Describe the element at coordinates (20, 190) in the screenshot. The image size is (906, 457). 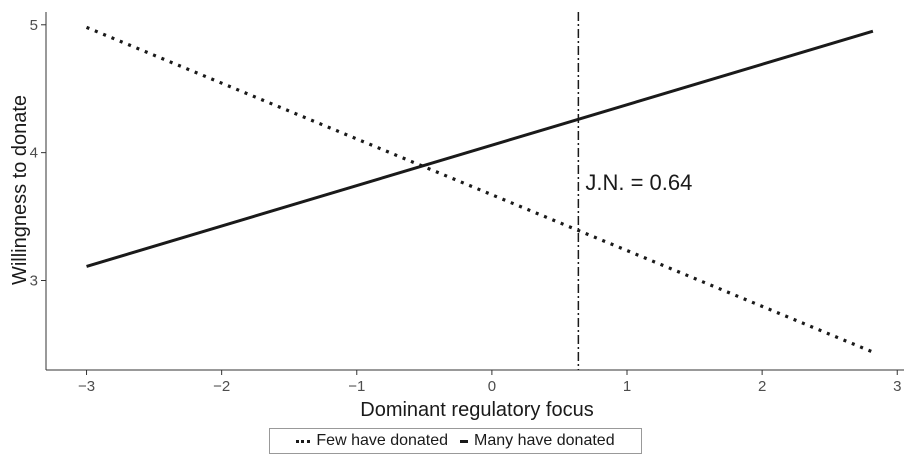
I see `y-axis-title: Willingness to donate` at that location.